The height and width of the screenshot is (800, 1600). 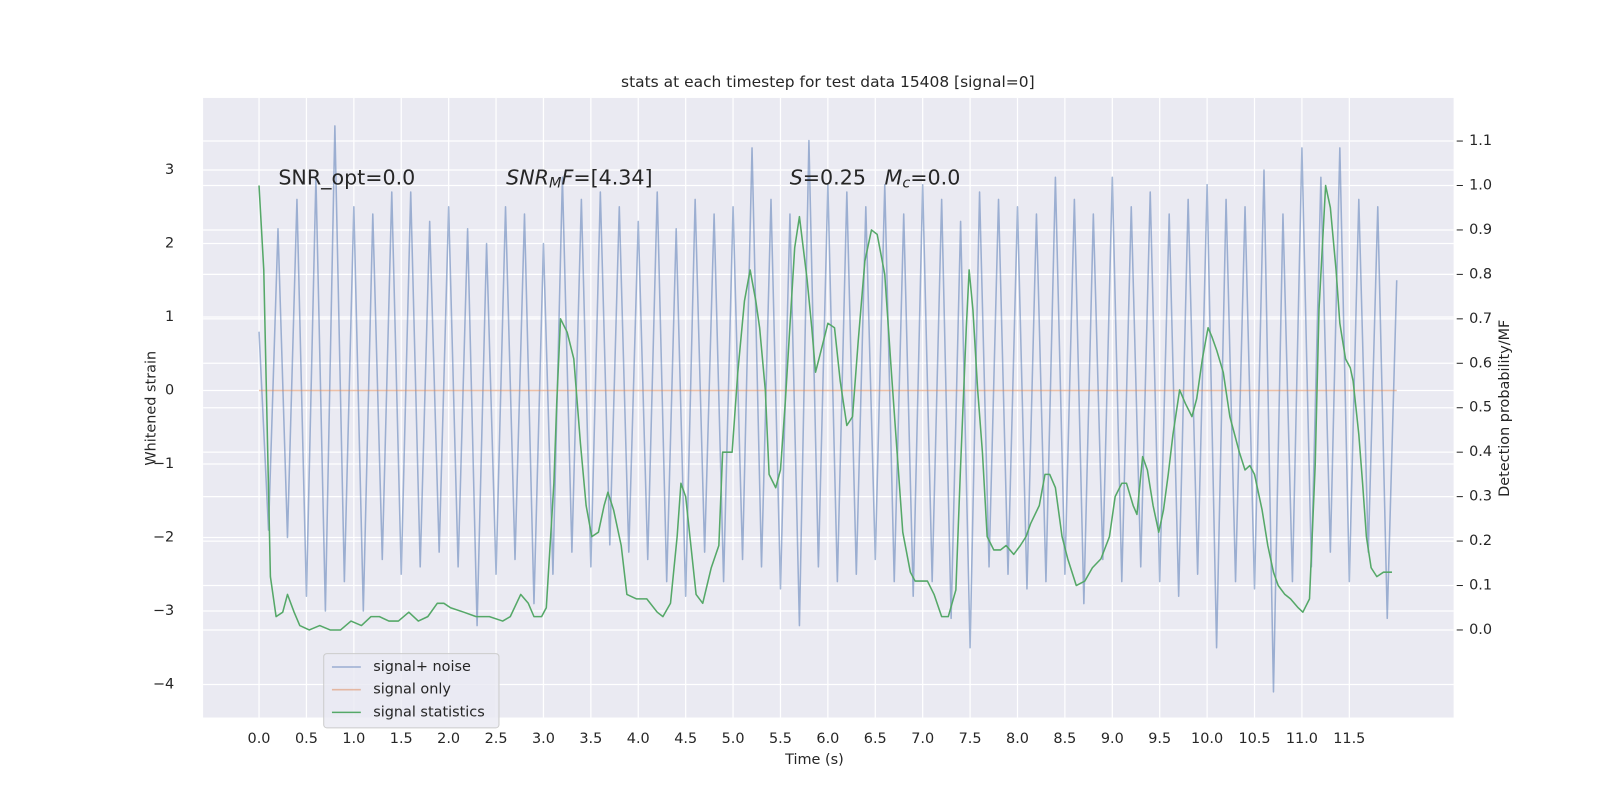 I want to click on y2-tick-label: 0.1, so click(x=1480, y=586).